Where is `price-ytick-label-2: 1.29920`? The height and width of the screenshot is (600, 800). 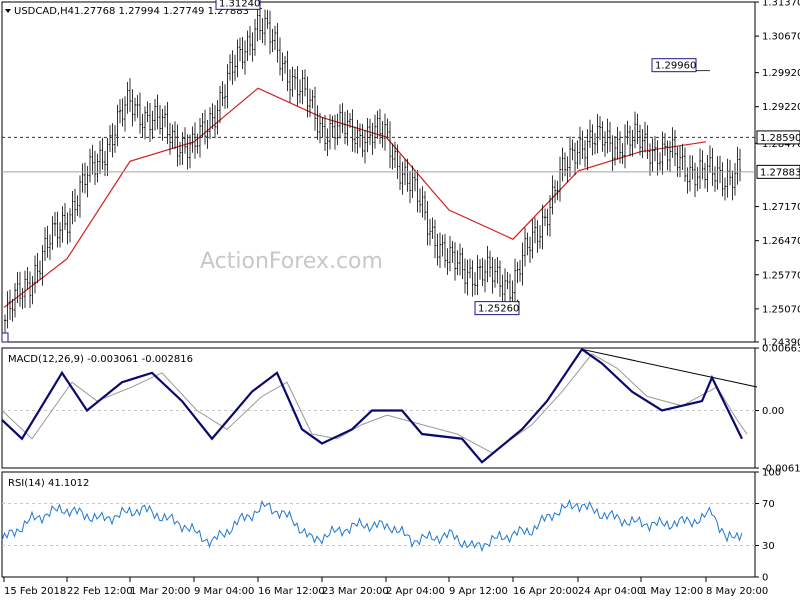
price-ytick-label-2: 1.29920 is located at coordinates (781, 73).